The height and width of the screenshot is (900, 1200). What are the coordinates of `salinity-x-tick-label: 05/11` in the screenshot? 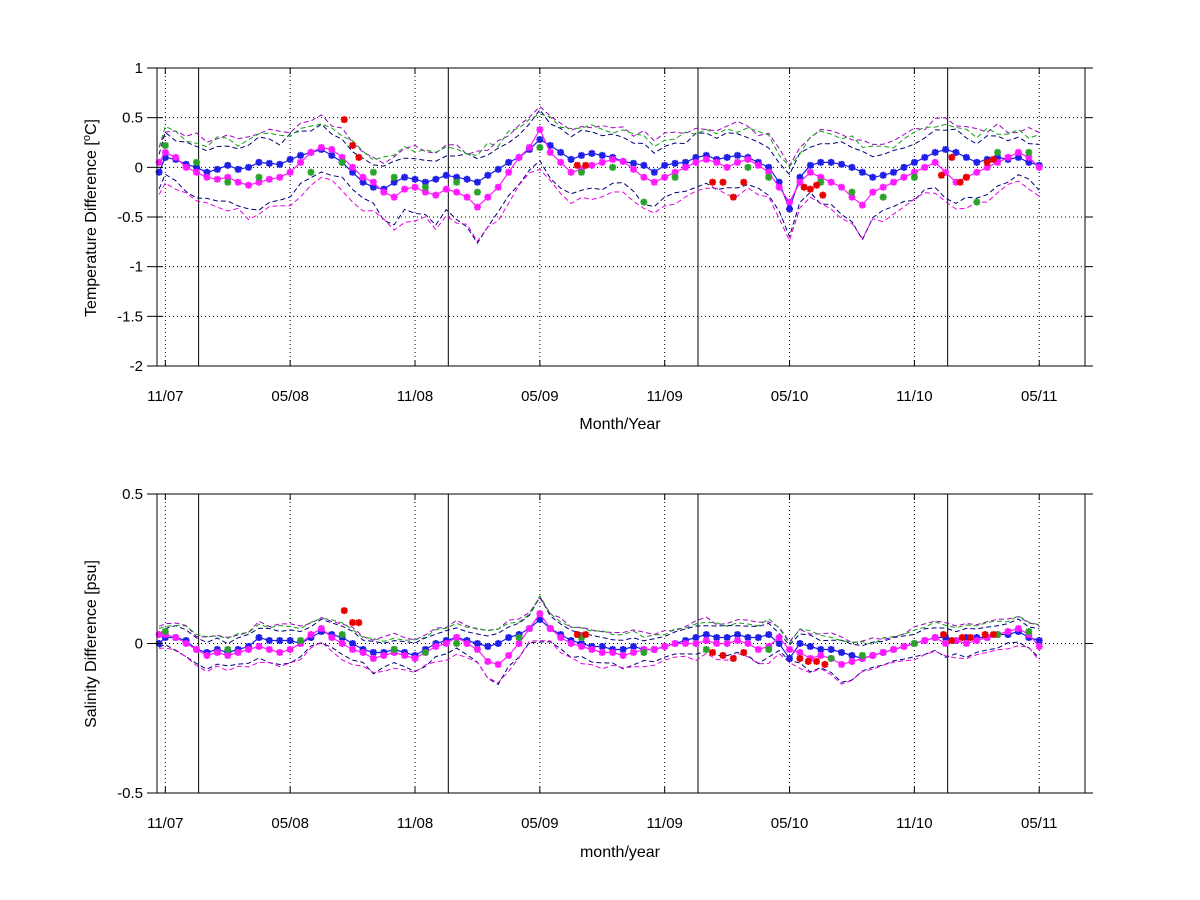 It's located at (1039, 823).